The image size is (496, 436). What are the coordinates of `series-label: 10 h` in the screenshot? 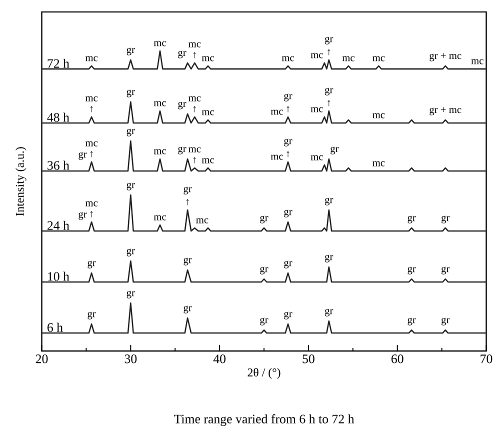 It's located at (59, 277).